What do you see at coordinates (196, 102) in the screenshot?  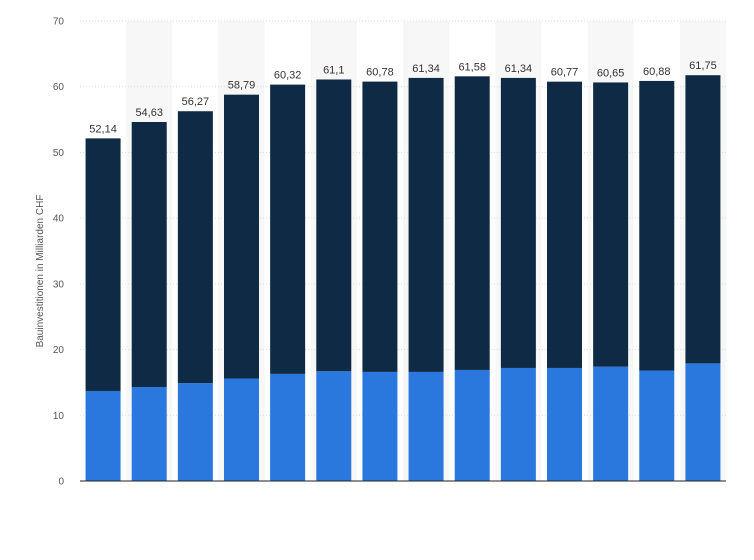 I see `bar-total-label: 56,27` at bounding box center [196, 102].